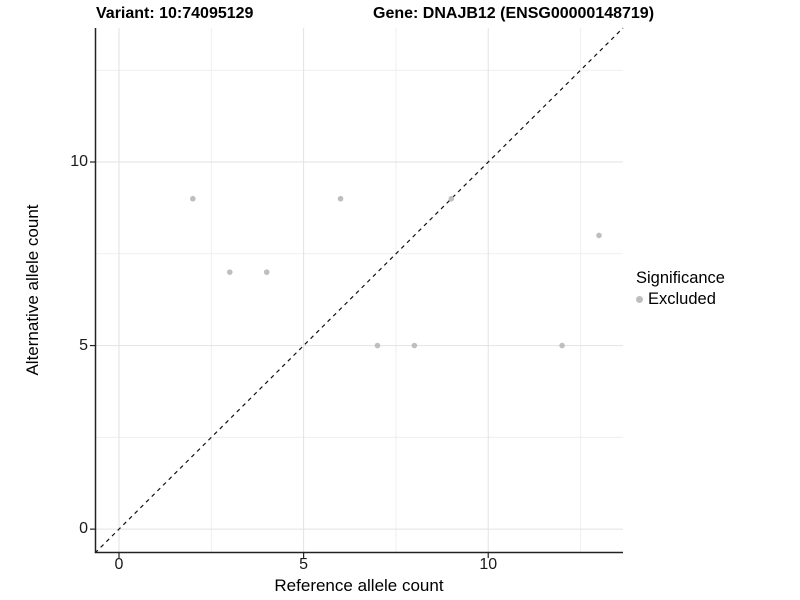  What do you see at coordinates (175, 13) in the screenshot?
I see `plot-title-variant: Variant: 10:74095129` at bounding box center [175, 13].